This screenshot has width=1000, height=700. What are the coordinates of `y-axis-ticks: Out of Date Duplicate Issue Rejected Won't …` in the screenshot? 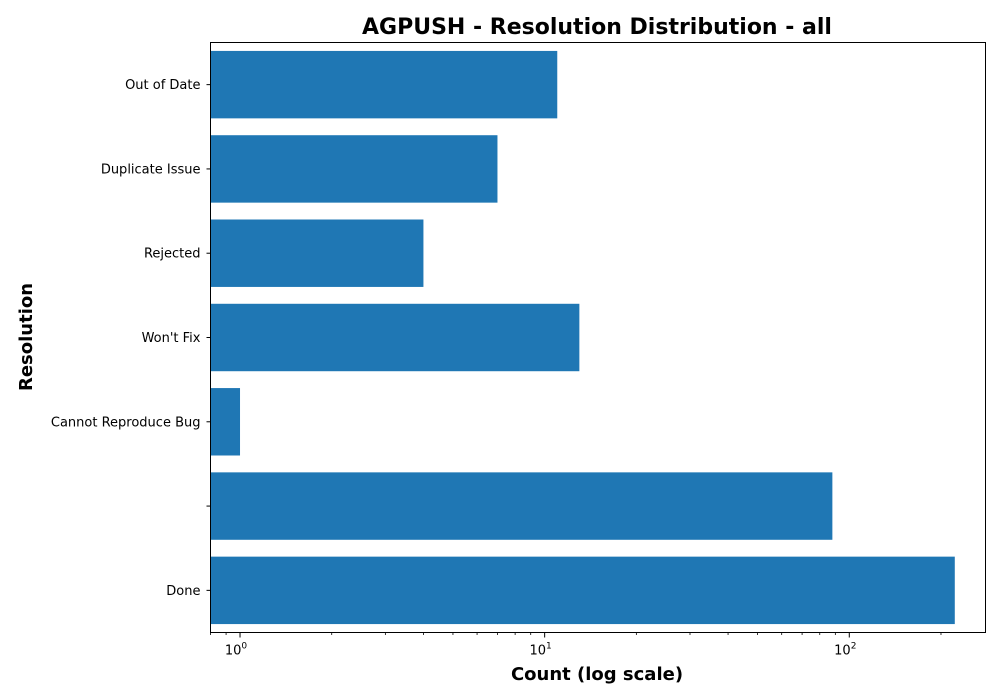 It's located at (131, 338).